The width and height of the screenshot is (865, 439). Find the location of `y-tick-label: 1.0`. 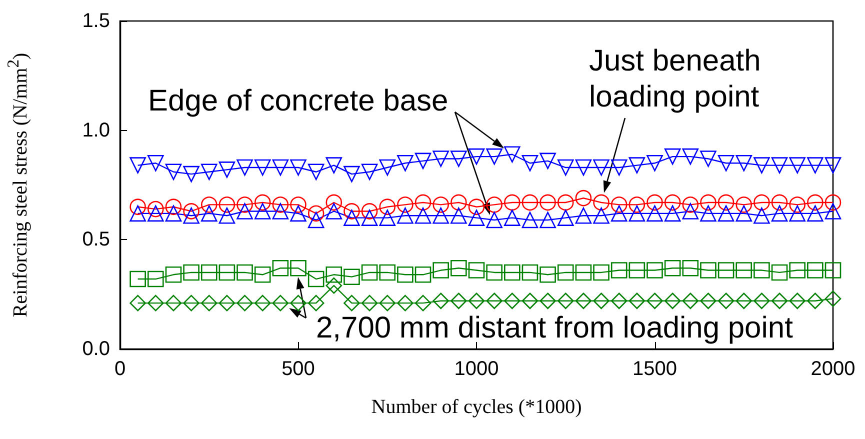

y-tick-label: 1.0 is located at coordinates (96, 130).